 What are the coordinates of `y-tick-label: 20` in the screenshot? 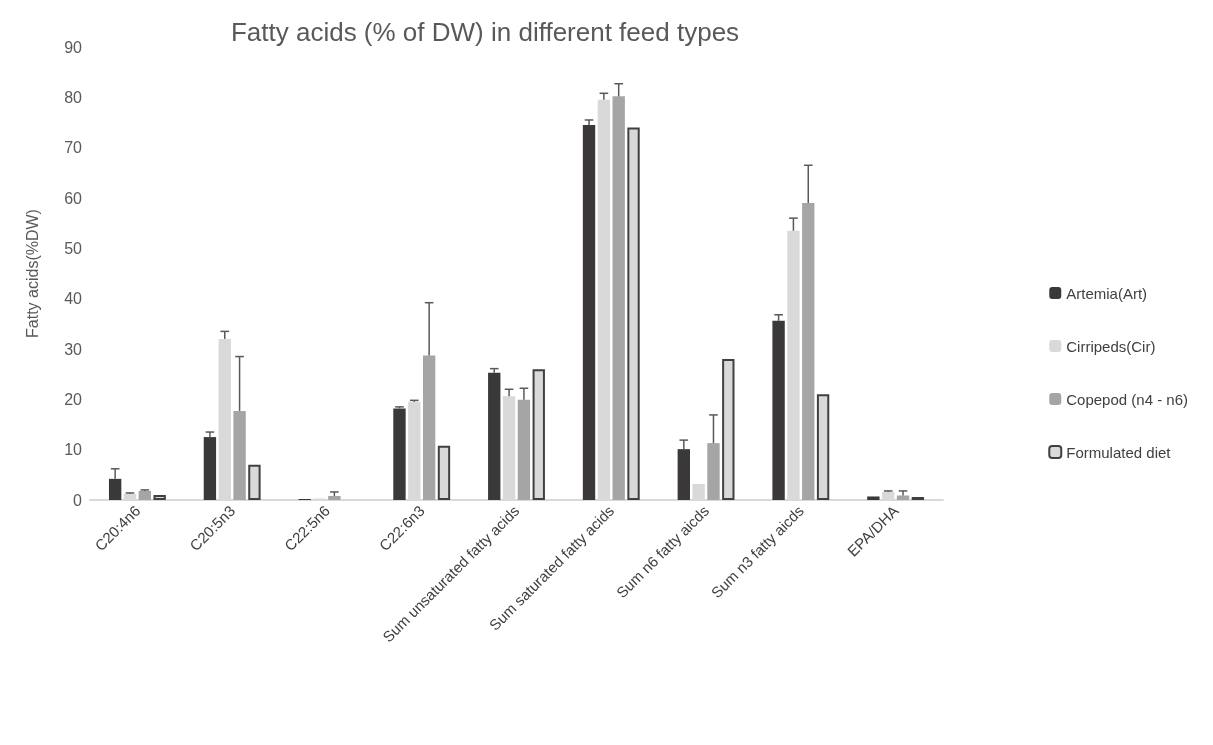 It's located at (73, 399).